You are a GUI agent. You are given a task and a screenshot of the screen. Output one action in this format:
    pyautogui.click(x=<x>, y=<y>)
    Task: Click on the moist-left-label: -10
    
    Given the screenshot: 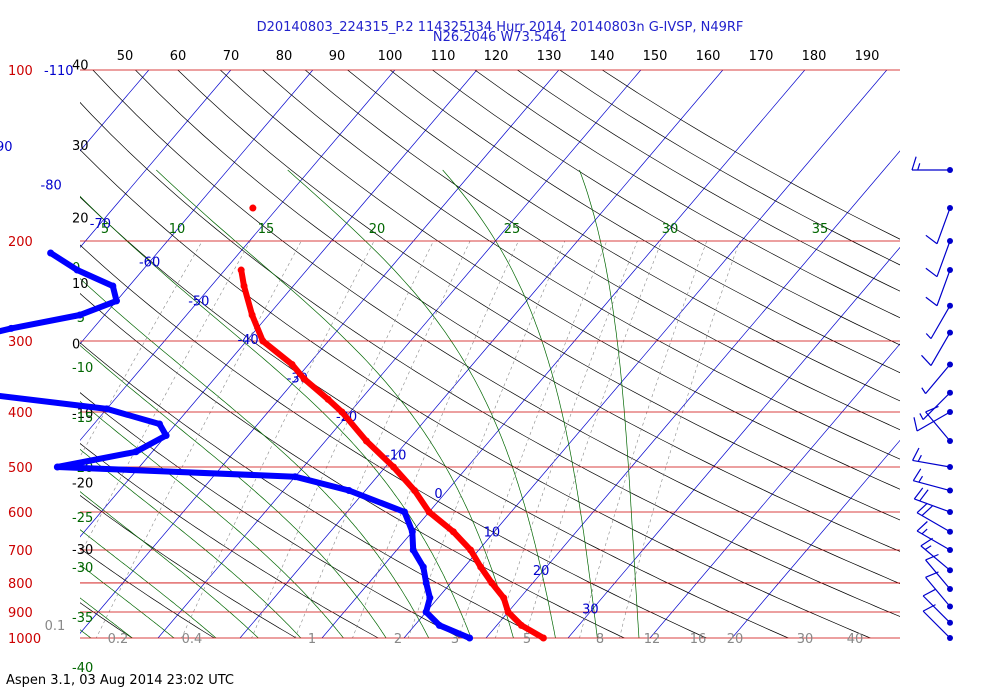 What is the action you would take?
    pyautogui.click(x=82, y=368)
    